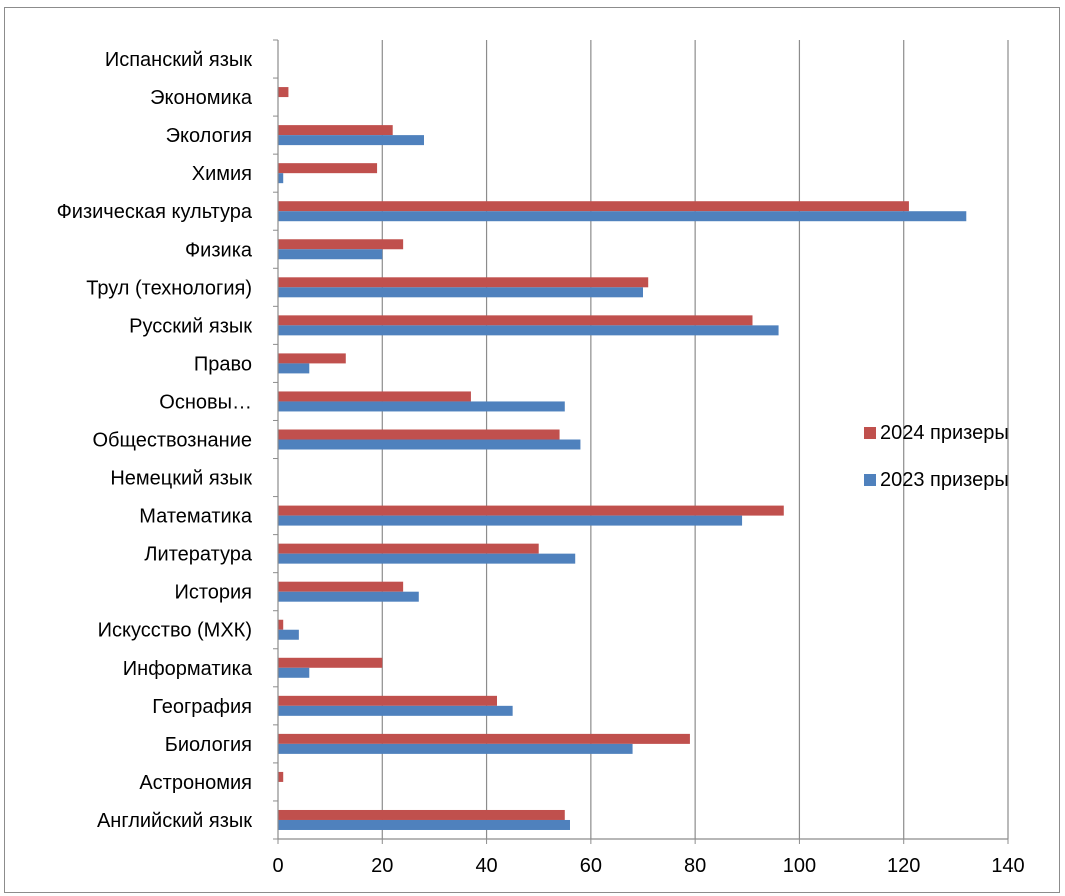 Image resolution: width=1065 pixels, height=896 pixels. I want to click on legend-swatch-2023-призеры, so click(870, 480).